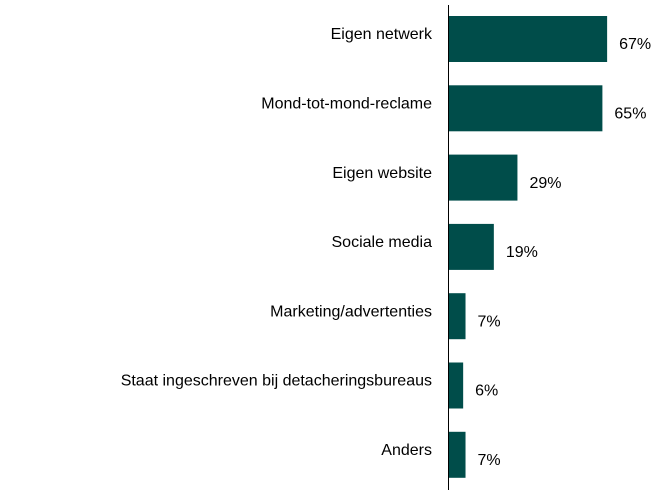 The width and height of the screenshot is (667, 490). Describe the element at coordinates (630, 114) in the screenshot. I see `value-label: 65%` at that location.